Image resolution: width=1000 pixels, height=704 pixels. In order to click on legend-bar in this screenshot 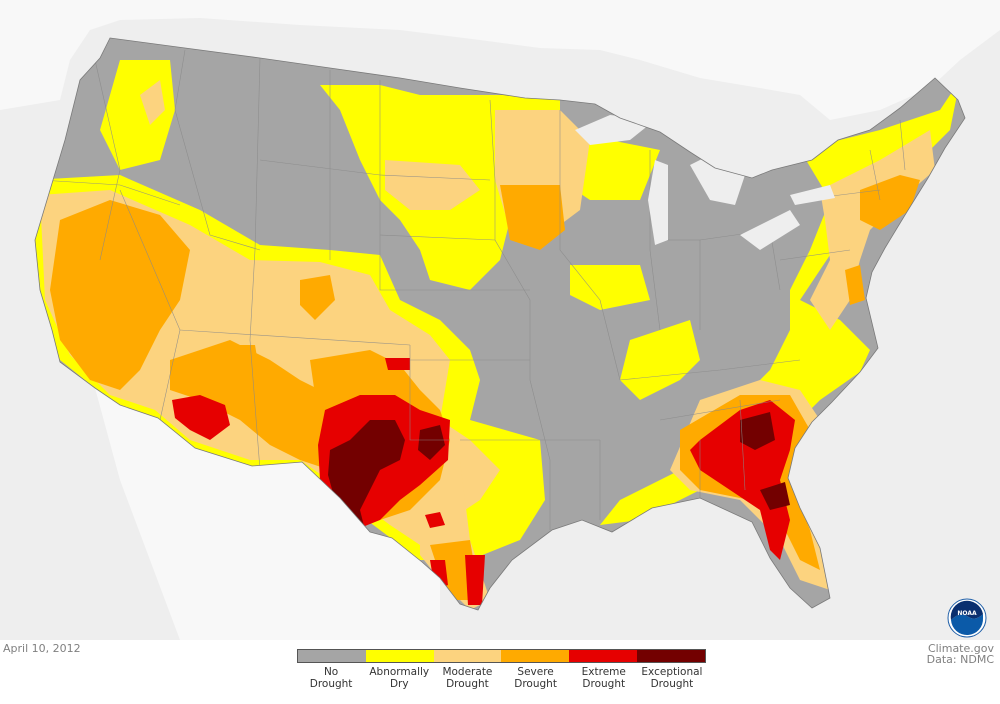, I will do `click(501, 656)`.